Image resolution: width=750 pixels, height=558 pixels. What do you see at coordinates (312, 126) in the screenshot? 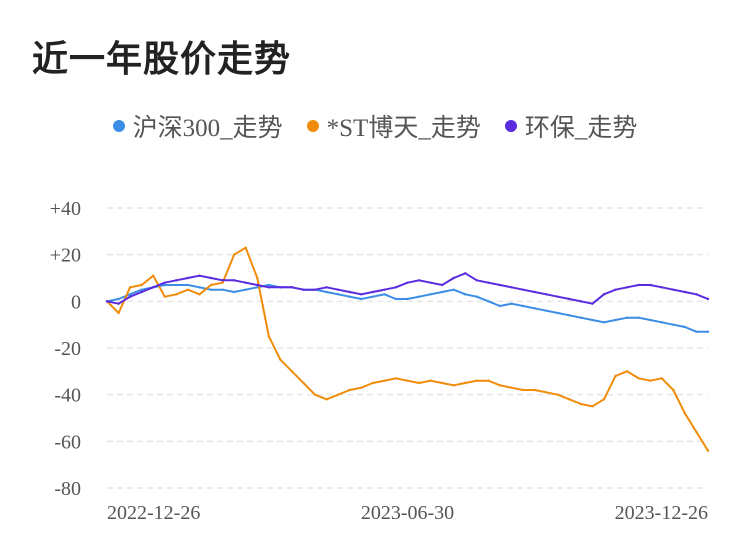
I see `legend-swatch-st` at bounding box center [312, 126].